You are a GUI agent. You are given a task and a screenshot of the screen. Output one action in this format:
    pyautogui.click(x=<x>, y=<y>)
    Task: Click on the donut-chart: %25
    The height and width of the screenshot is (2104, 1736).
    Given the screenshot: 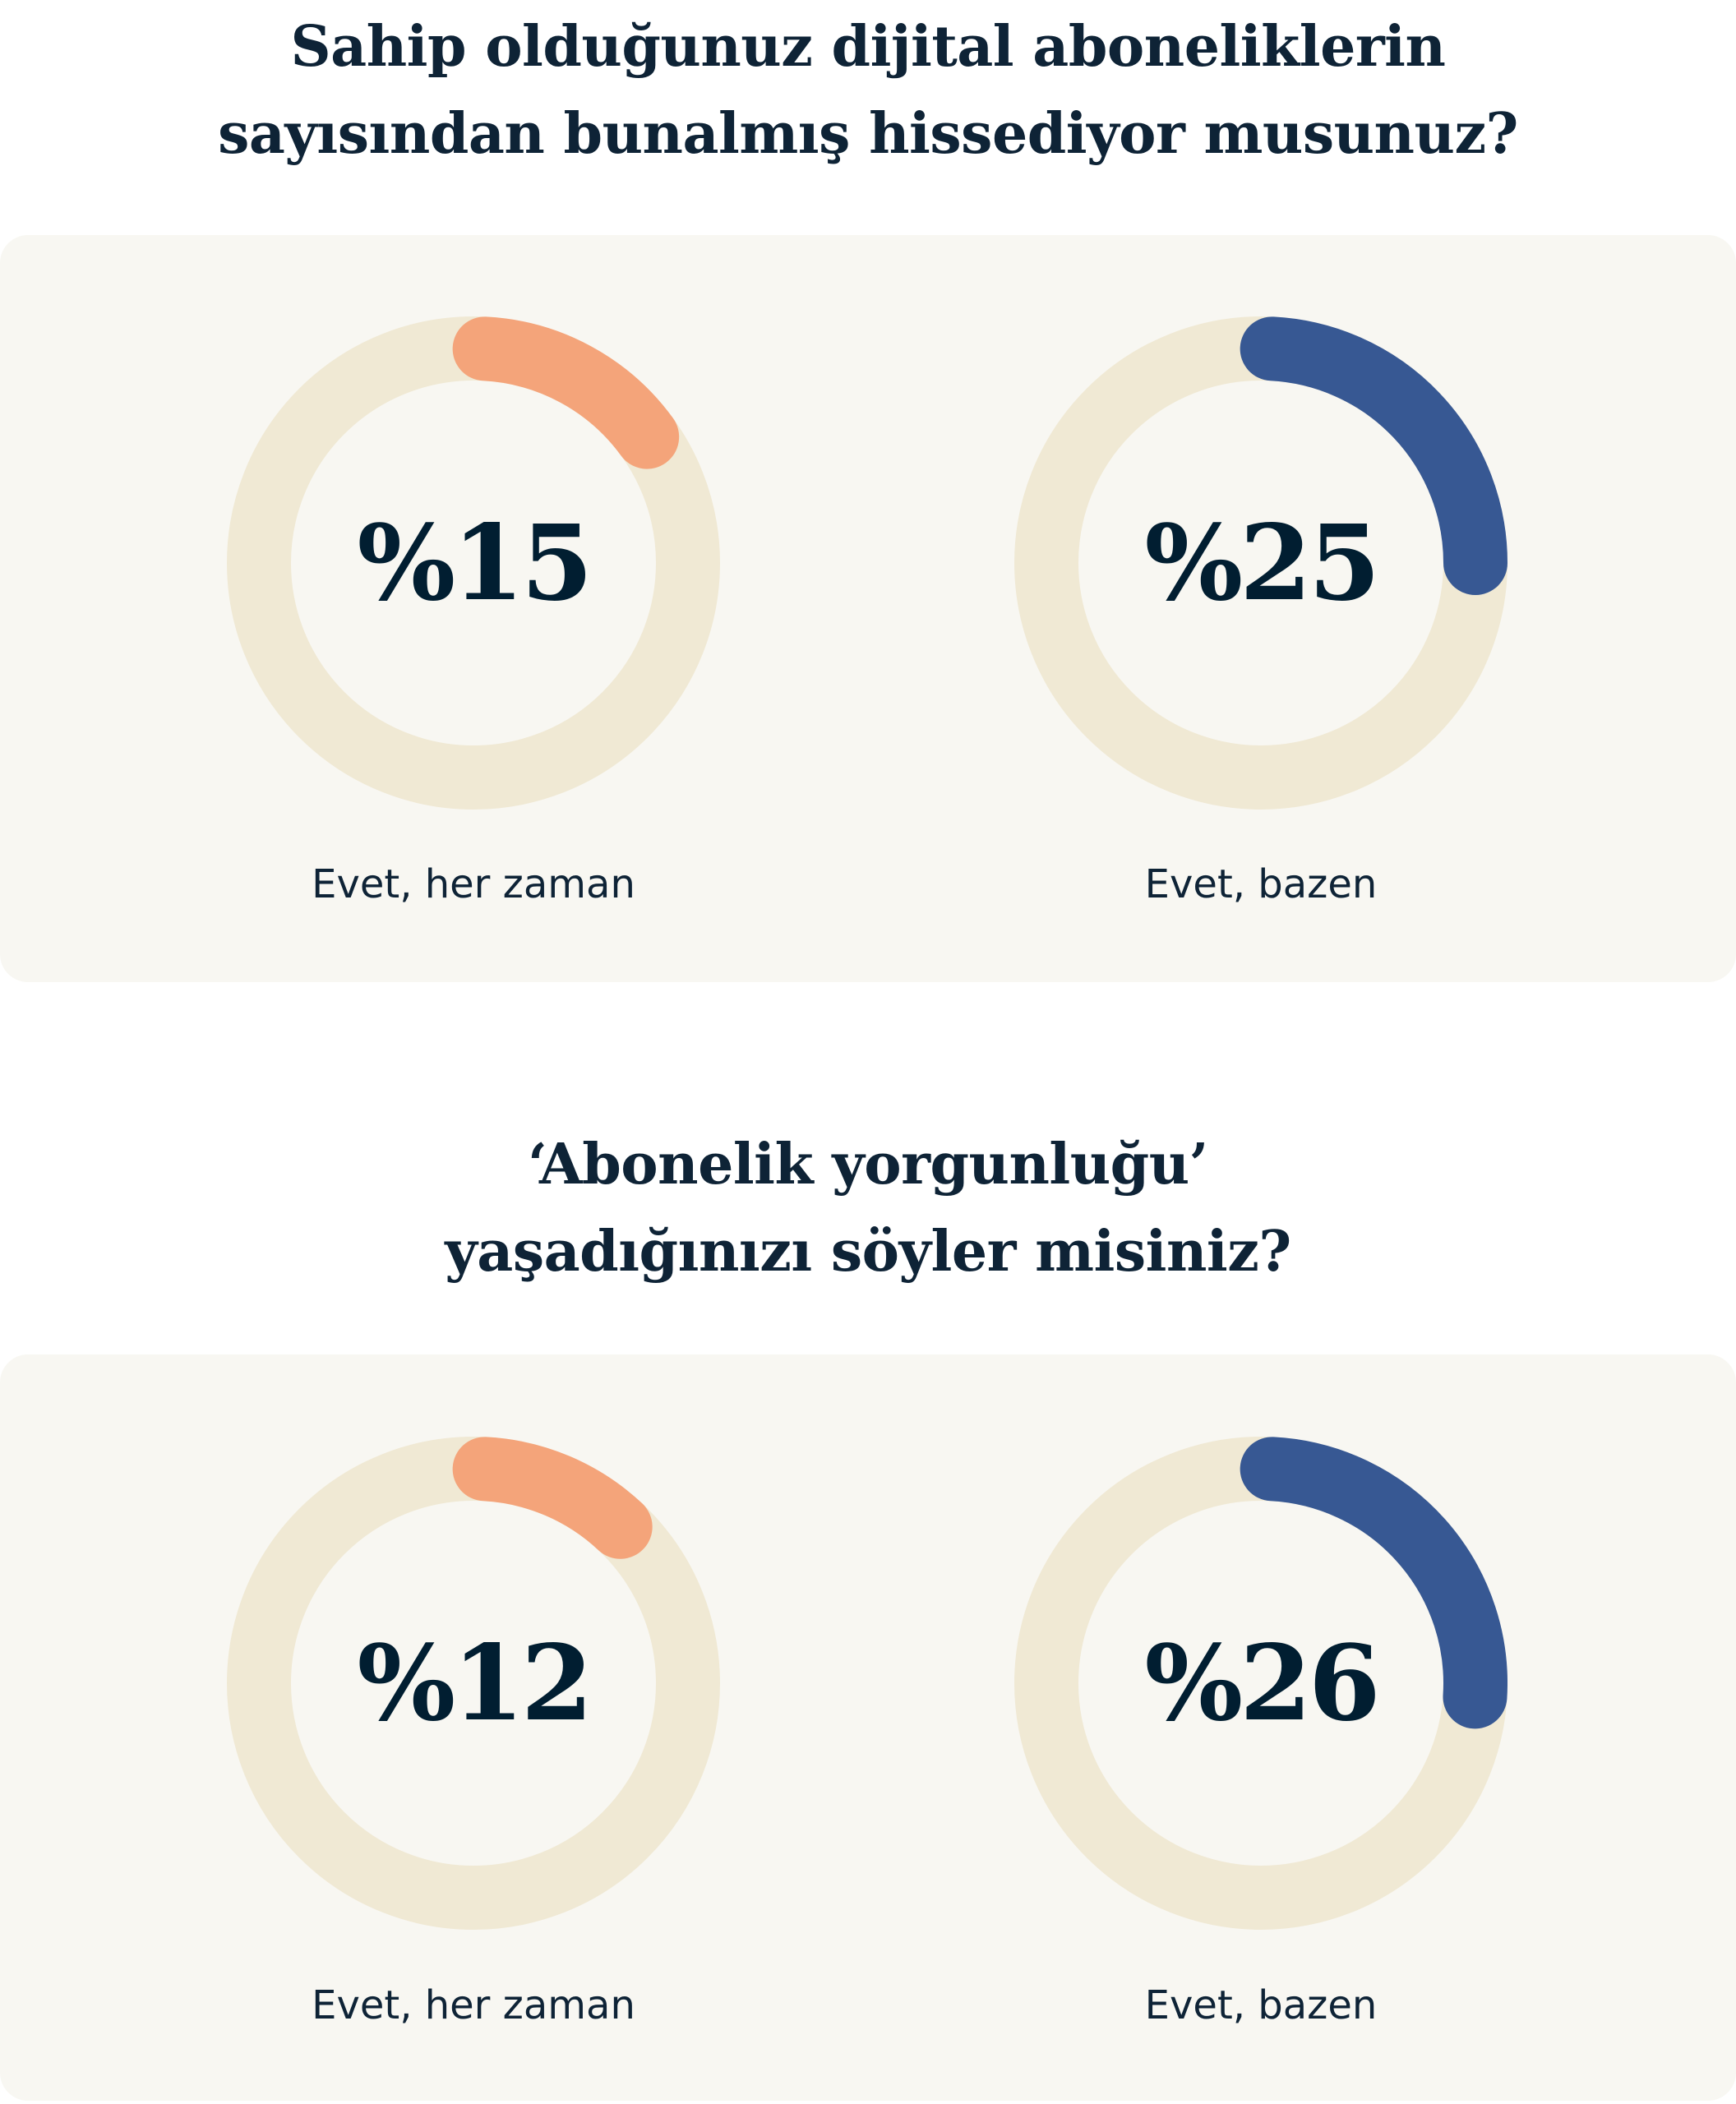 What is the action you would take?
    pyautogui.click(x=1261, y=563)
    